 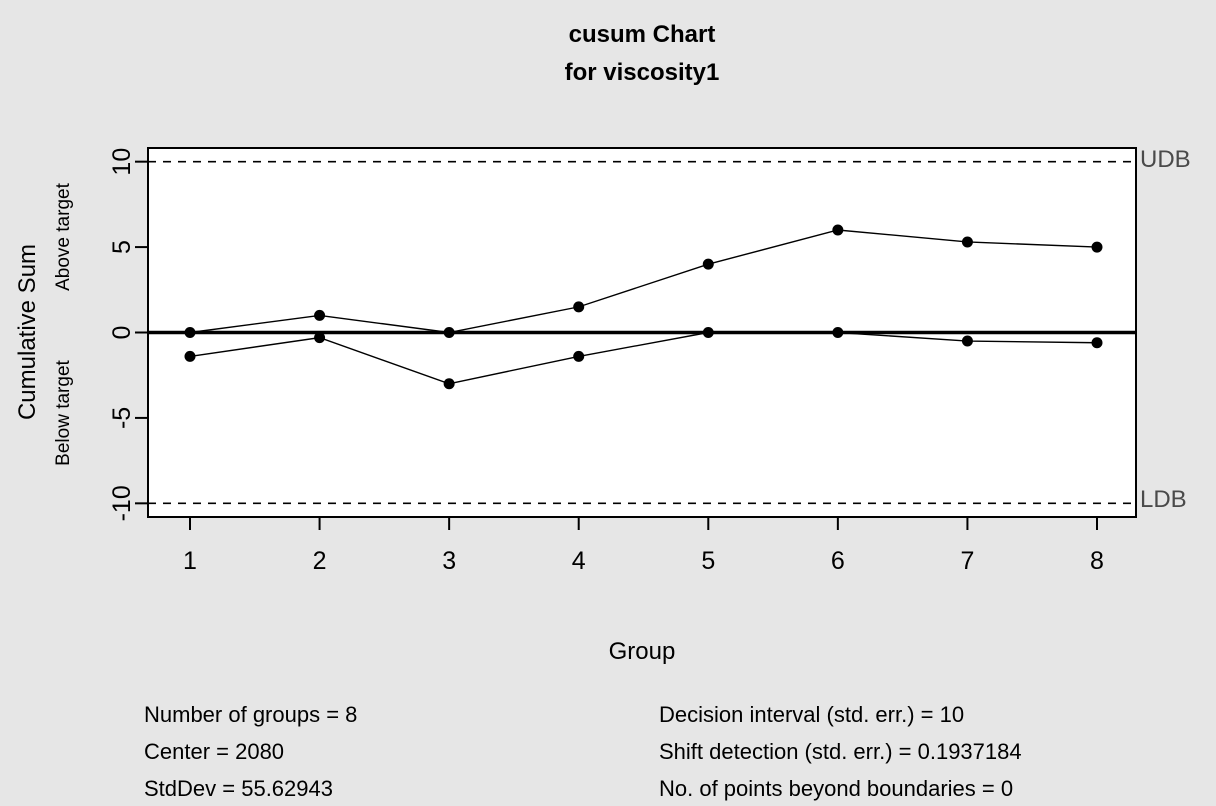 I want to click on y-axis-sublabel-below: Below target, so click(x=63, y=413).